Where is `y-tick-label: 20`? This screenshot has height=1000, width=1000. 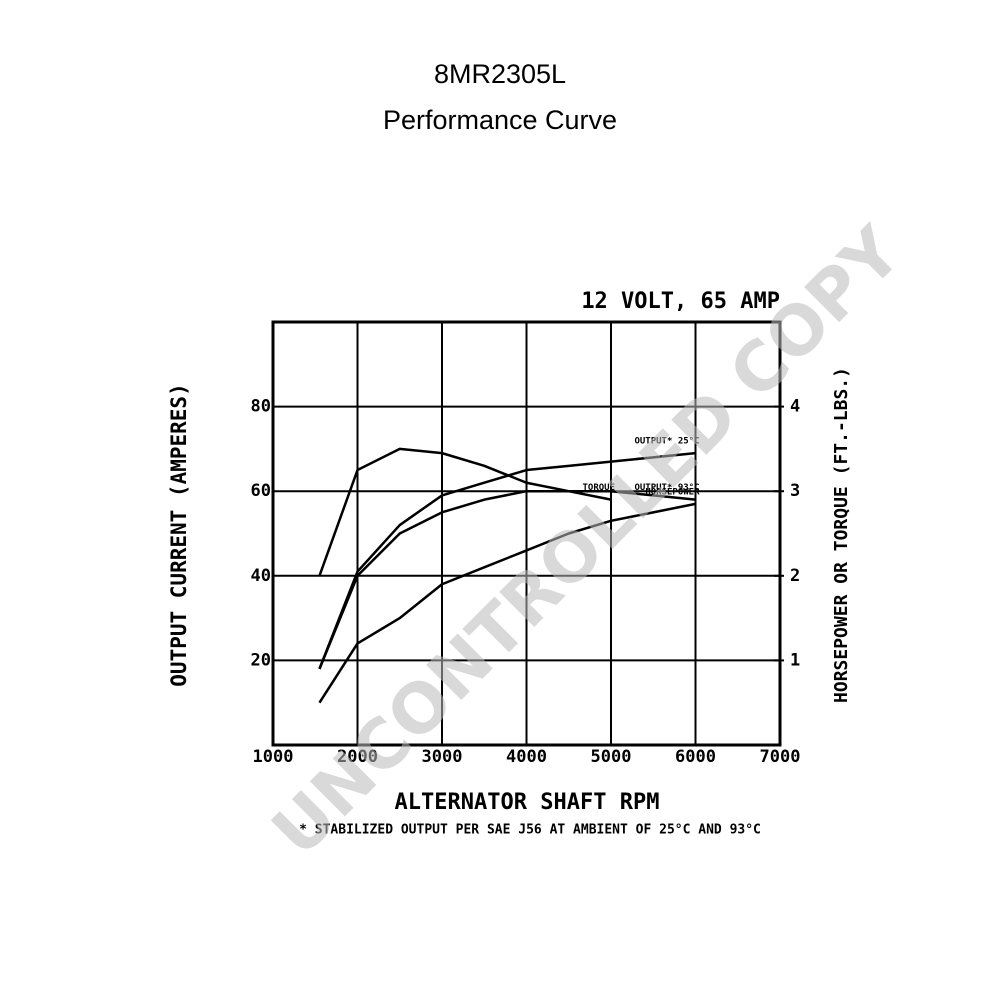 y-tick-label: 20 is located at coordinates (261, 660).